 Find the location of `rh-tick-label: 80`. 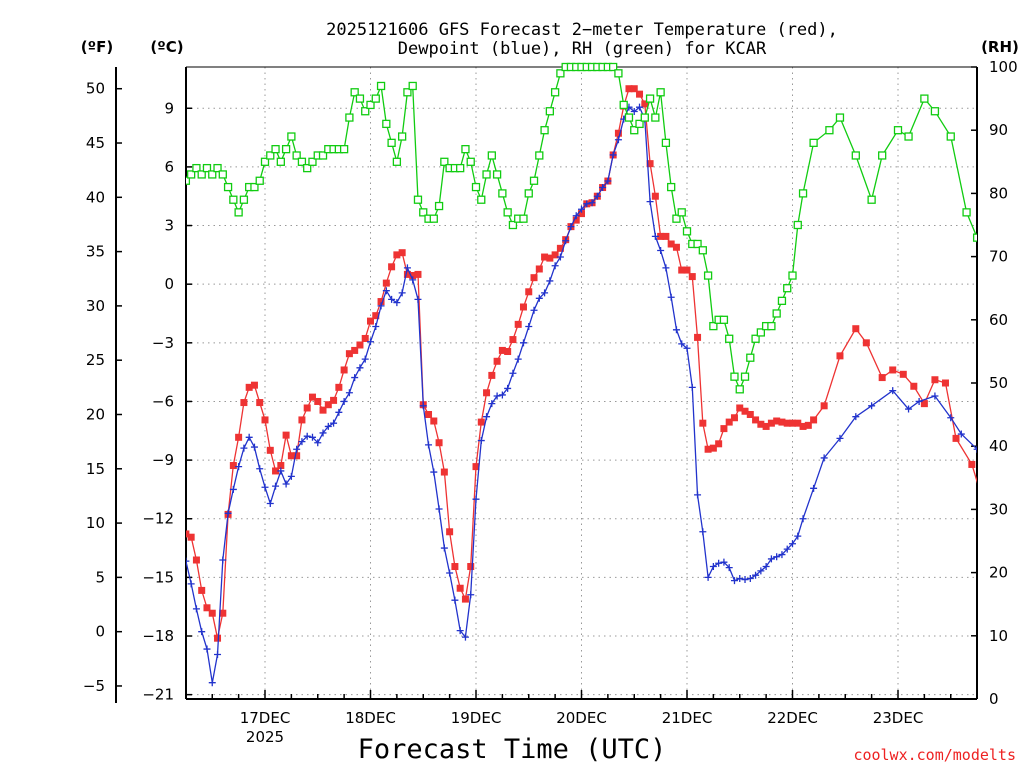

rh-tick-label: 80 is located at coordinates (998, 193).